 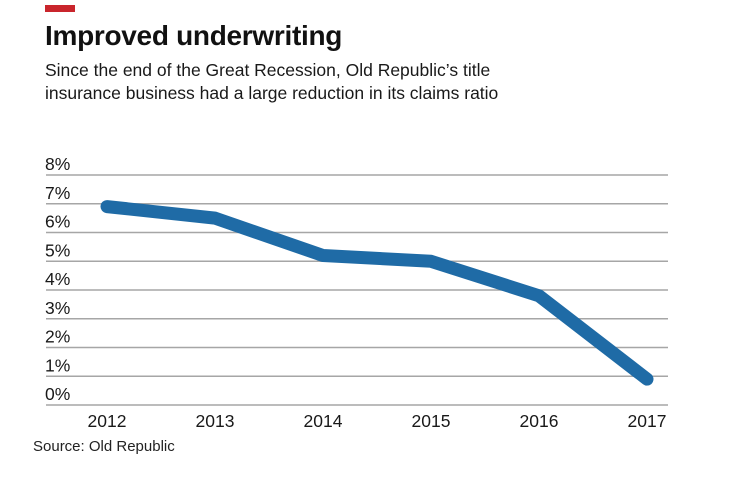 What do you see at coordinates (194, 35) in the screenshot?
I see `chart-title: Improved underwriting` at bounding box center [194, 35].